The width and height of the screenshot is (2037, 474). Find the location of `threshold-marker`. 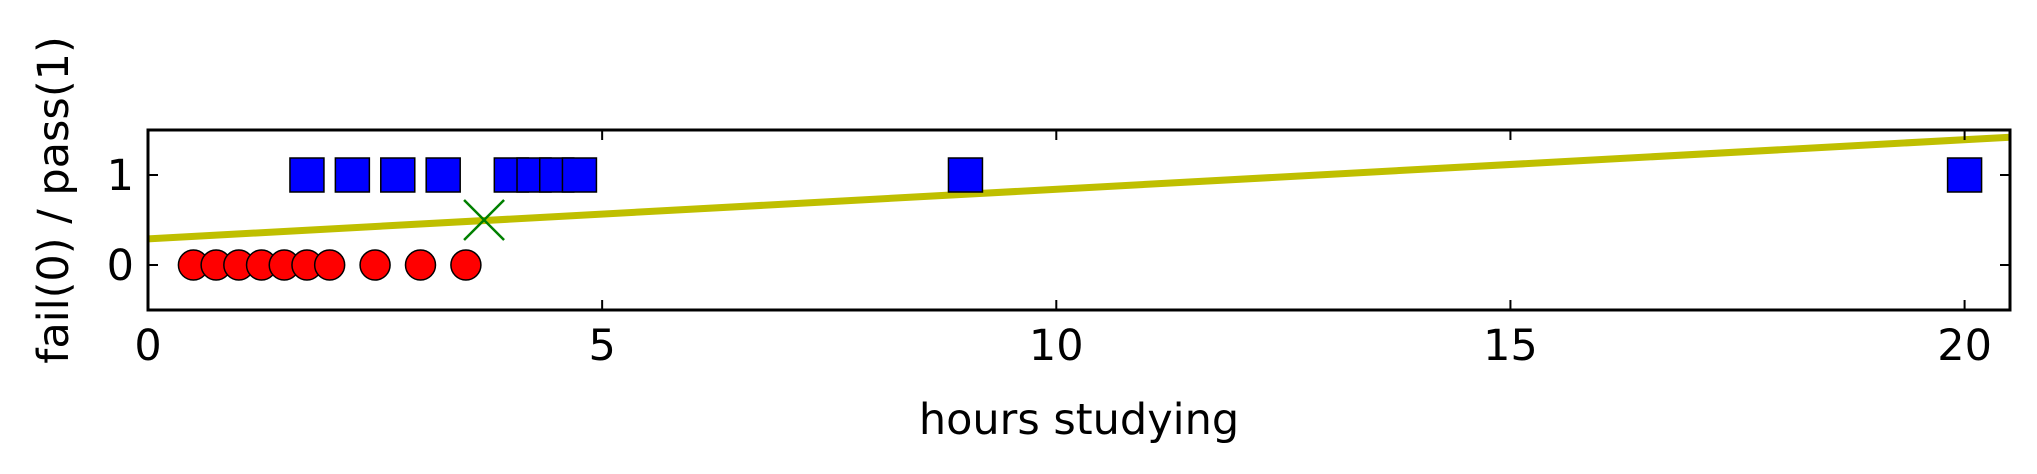

threshold-marker is located at coordinates (484, 220).